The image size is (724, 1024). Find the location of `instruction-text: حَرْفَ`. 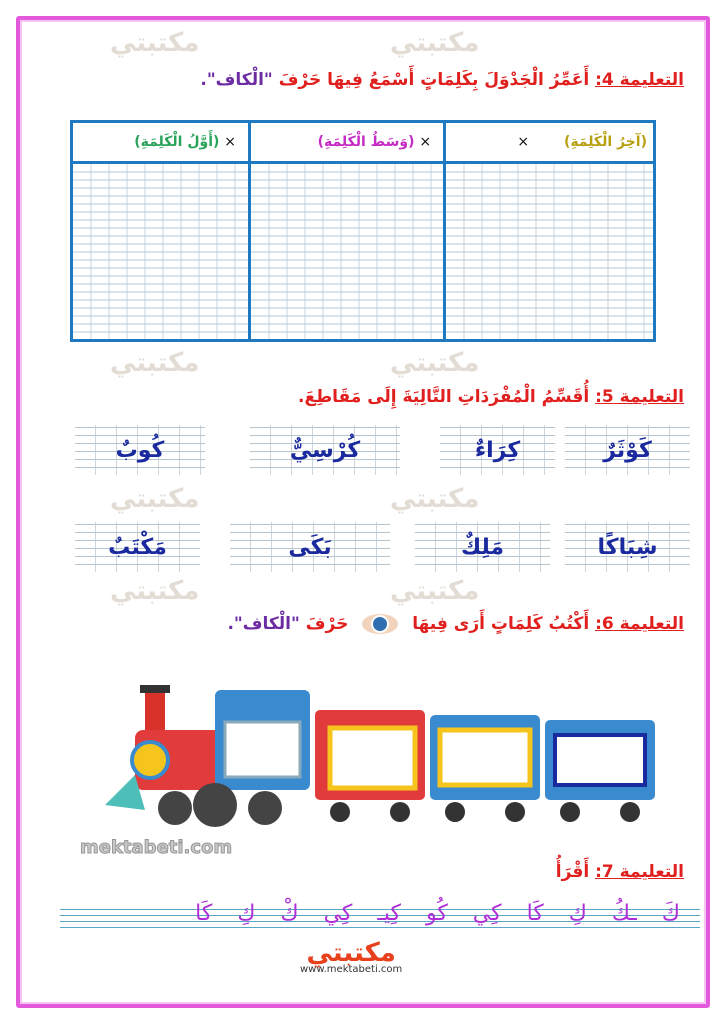

instruction-text: حَرْفَ is located at coordinates (327, 624).